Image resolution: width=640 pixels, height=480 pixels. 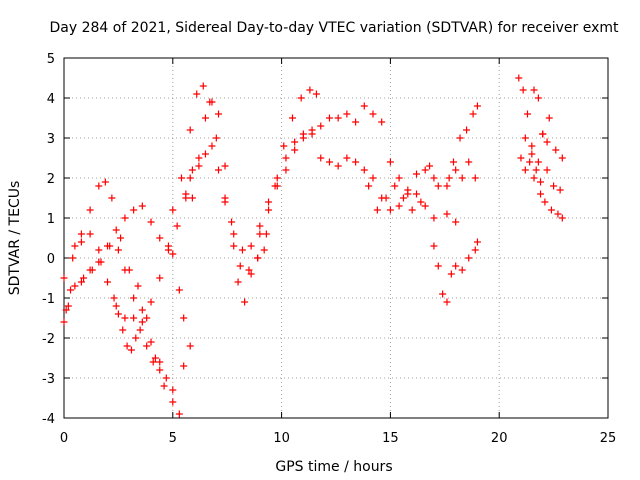 What do you see at coordinates (51, 259) in the screenshot?
I see `y-tick-label: 0` at bounding box center [51, 259].